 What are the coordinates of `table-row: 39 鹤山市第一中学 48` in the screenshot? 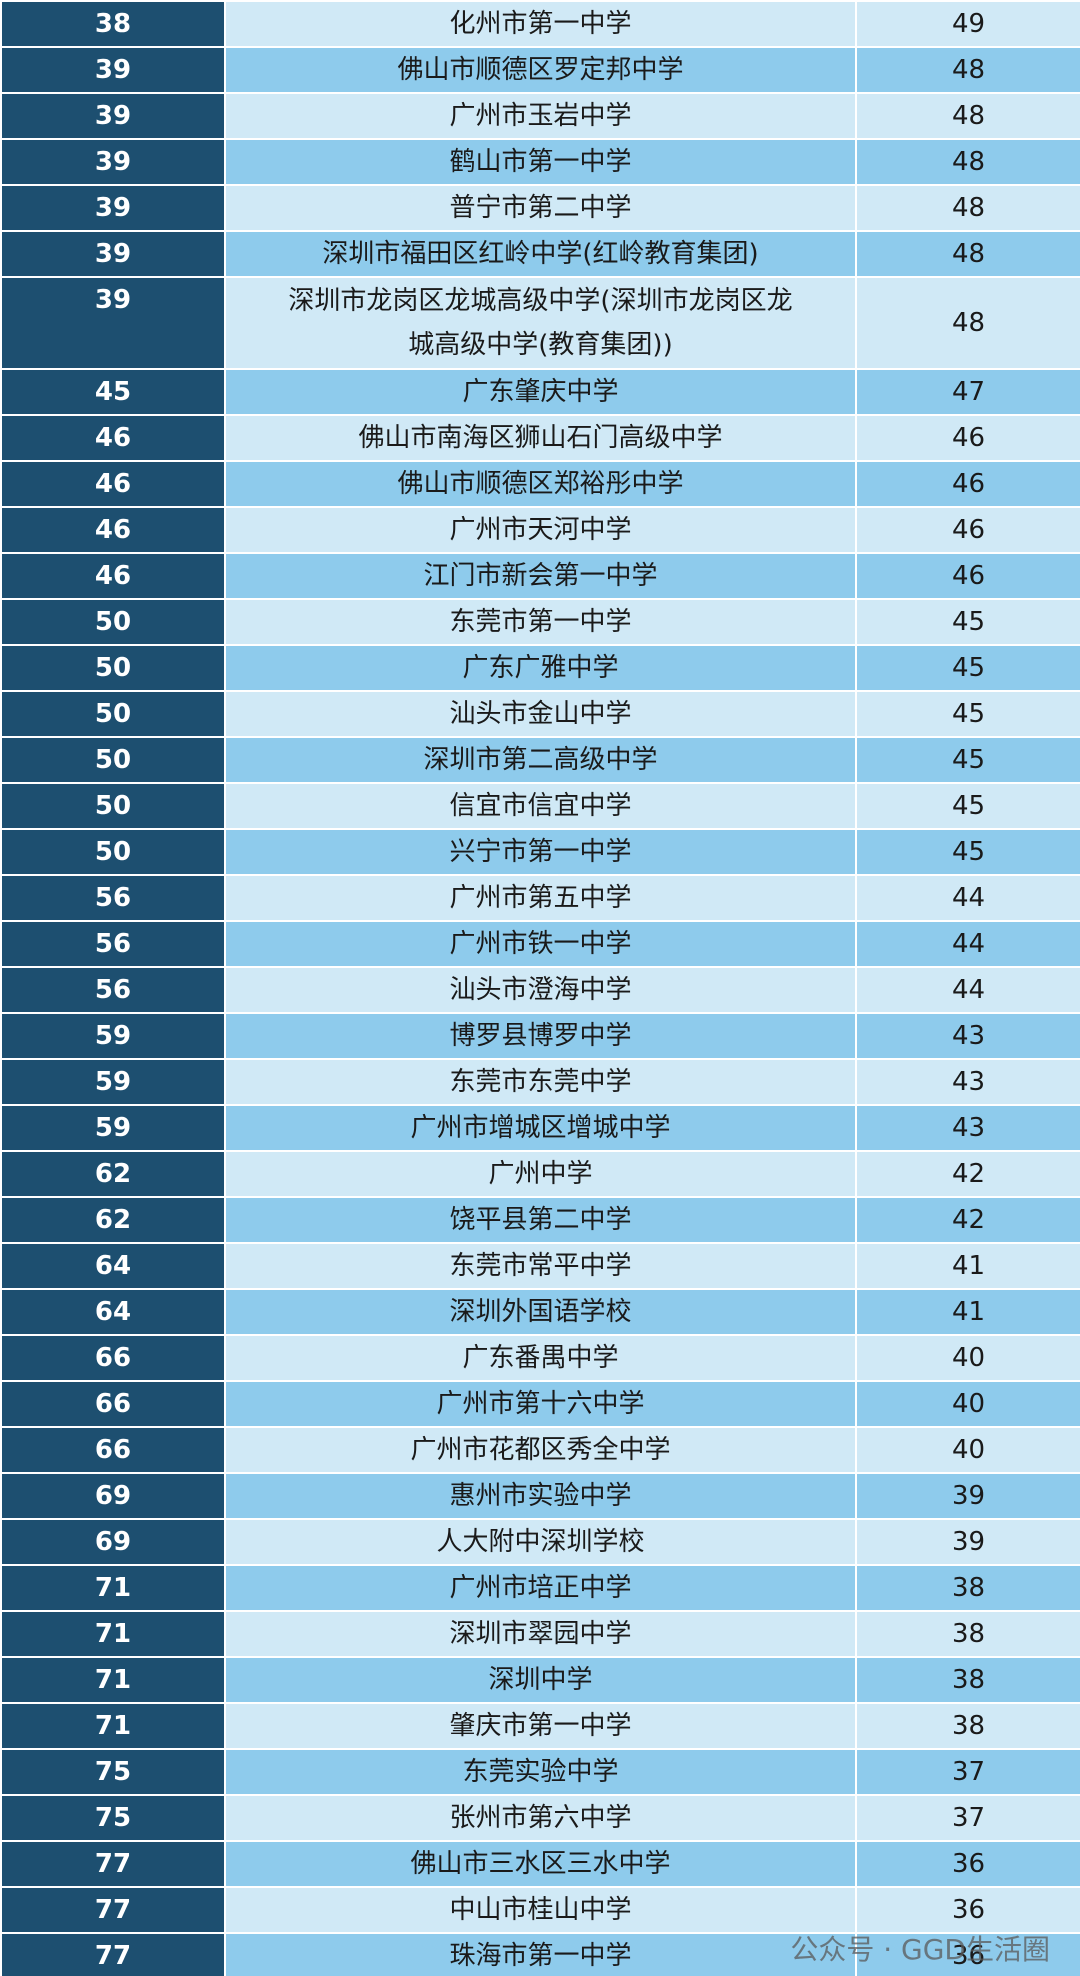 It's located at (540, 162).